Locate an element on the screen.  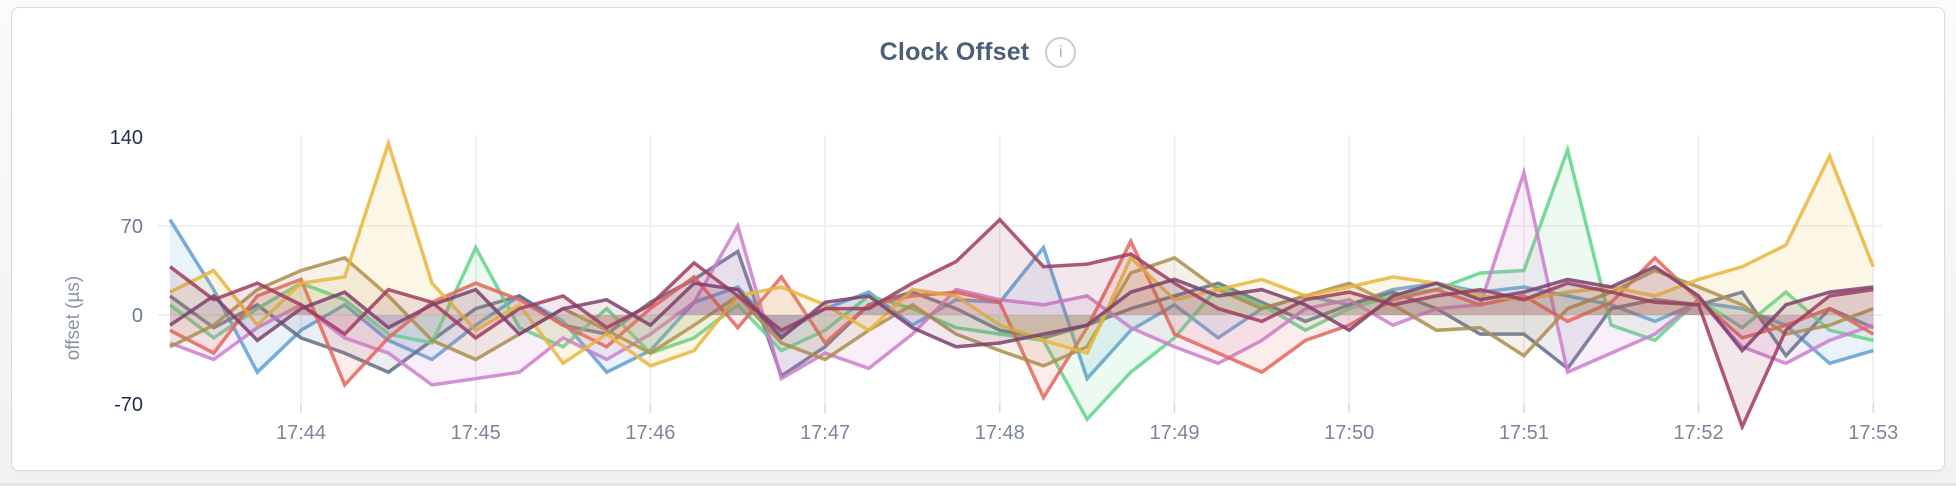
x-tick-label-17:47: 17:47 is located at coordinates (825, 433).